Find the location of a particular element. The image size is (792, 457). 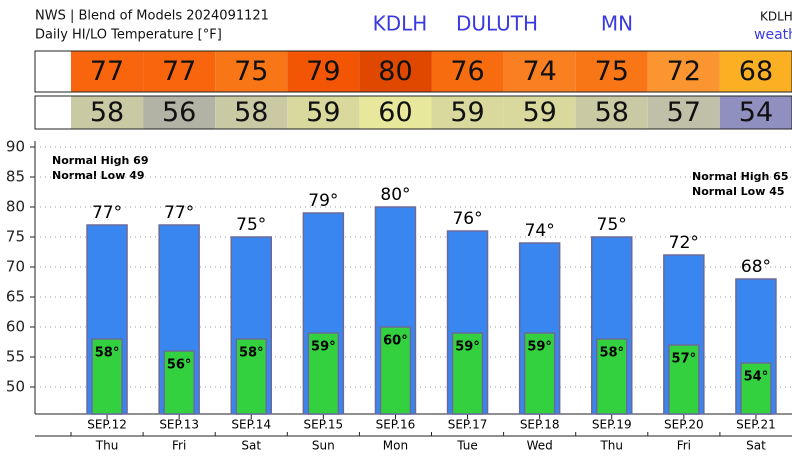

high-cell-value: 75 is located at coordinates (251, 71).